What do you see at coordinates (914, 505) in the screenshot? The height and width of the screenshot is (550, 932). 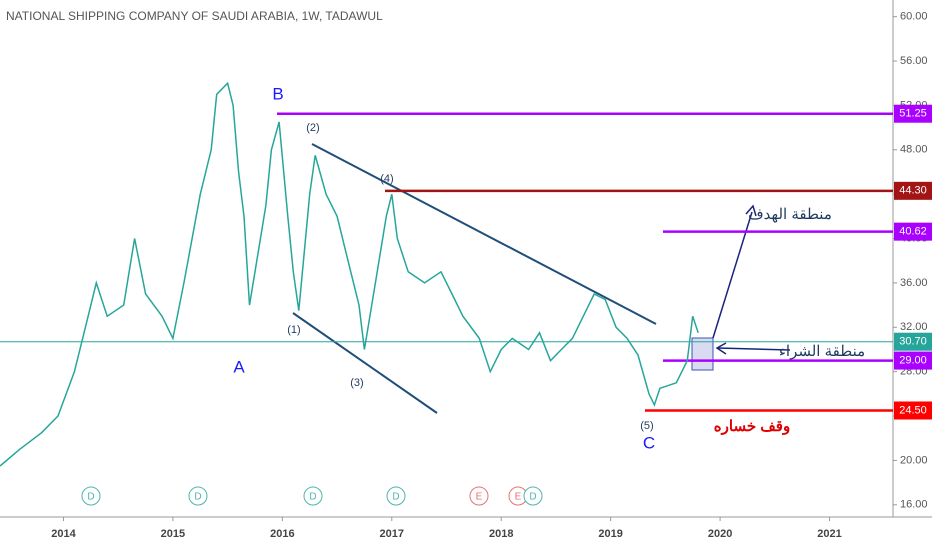 I see `y-tick-label: 16.00` at bounding box center [914, 505].